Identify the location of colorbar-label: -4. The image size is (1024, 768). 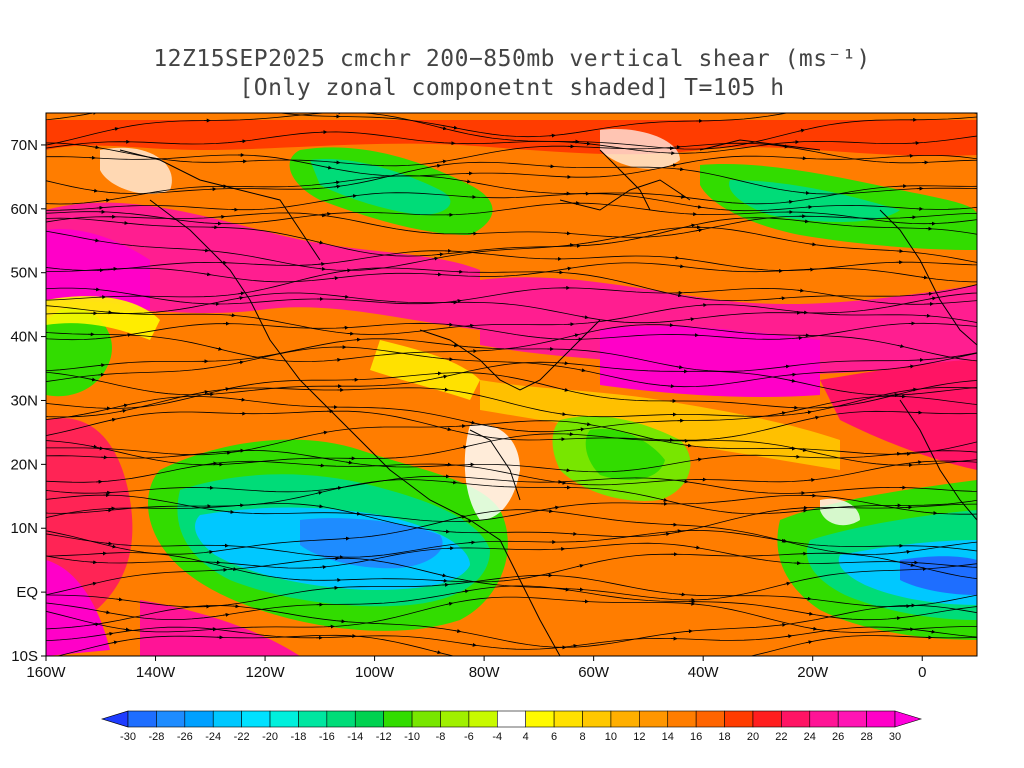
(497, 737).